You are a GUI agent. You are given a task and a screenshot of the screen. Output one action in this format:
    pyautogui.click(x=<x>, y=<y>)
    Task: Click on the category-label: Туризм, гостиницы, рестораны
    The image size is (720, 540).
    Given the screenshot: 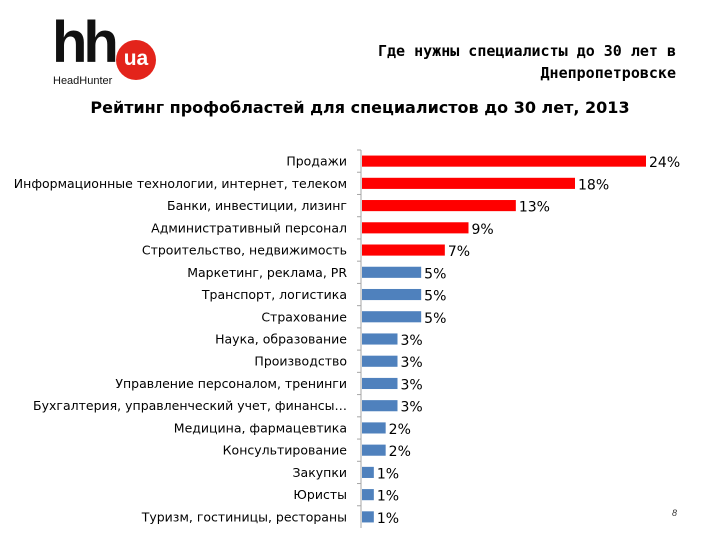 What is the action you would take?
    pyautogui.click(x=244, y=516)
    